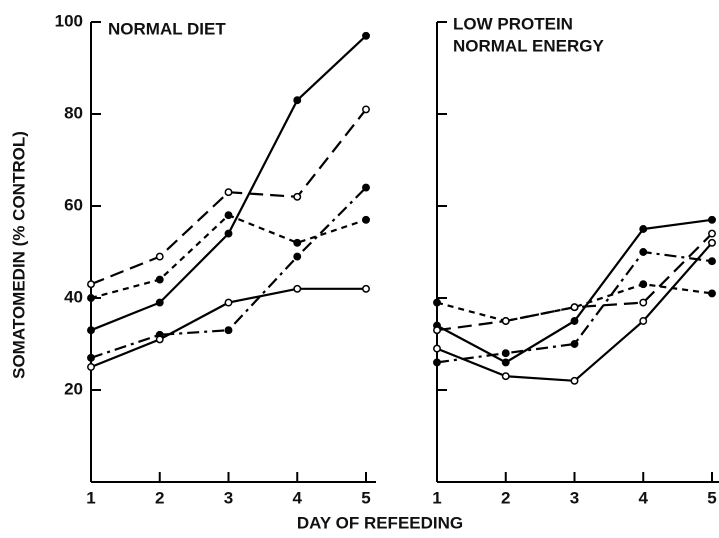 This screenshot has height=538, width=719. Describe the element at coordinates (73, 388) in the screenshot. I see `y-tick-label: 20` at that location.